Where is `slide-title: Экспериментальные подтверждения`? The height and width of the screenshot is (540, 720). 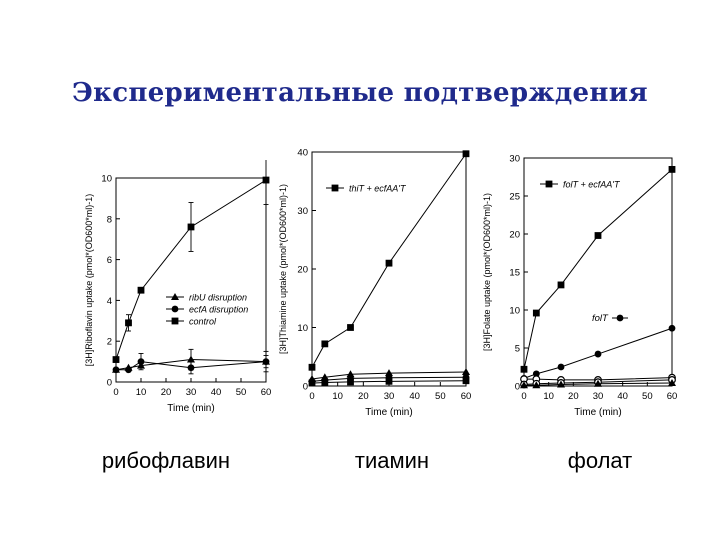 slide-title: Экспериментальные подтверждения is located at coordinates (360, 93).